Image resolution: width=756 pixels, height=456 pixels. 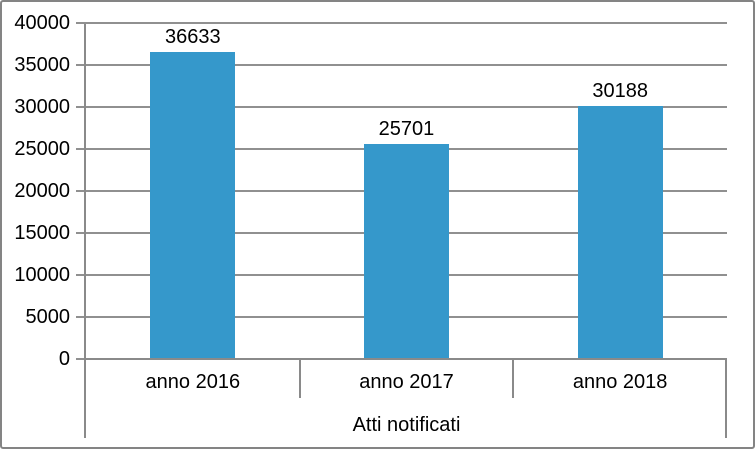 What do you see at coordinates (64, 359) in the screenshot?
I see `y-axis-tick-label: 0` at bounding box center [64, 359].